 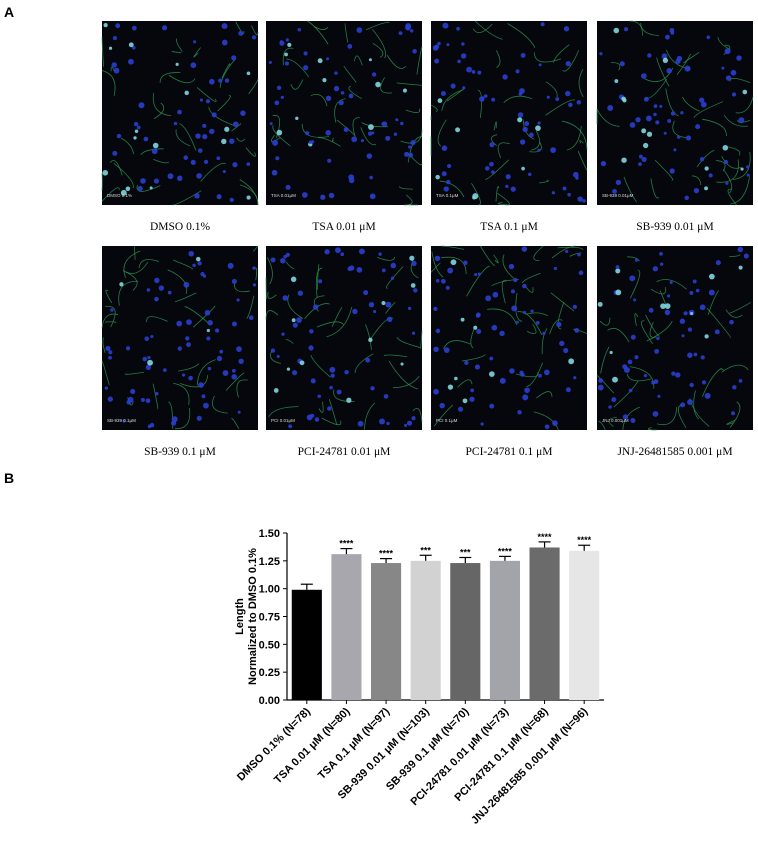 What do you see at coordinates (509, 452) in the screenshot?
I see `image-caption: PCI-24781 0.1 μM` at bounding box center [509, 452].